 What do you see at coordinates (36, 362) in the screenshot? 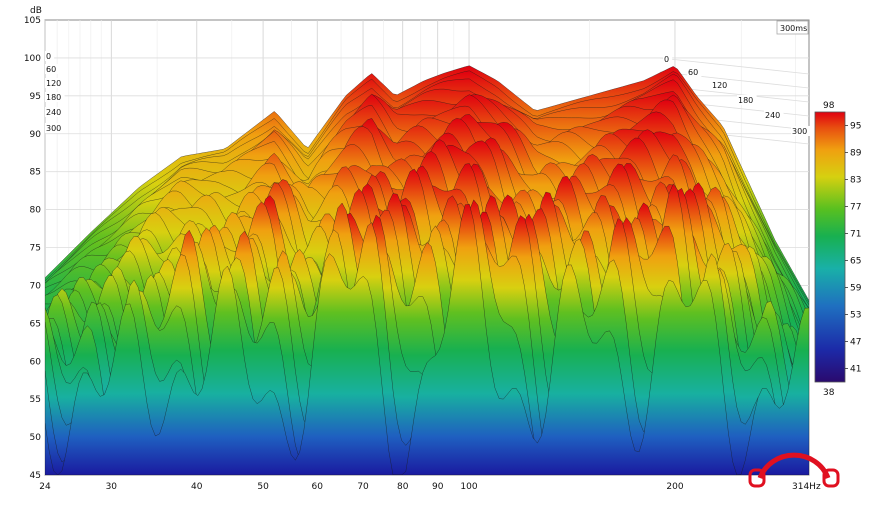
I see `y-tick-label: 60` at bounding box center [36, 362].